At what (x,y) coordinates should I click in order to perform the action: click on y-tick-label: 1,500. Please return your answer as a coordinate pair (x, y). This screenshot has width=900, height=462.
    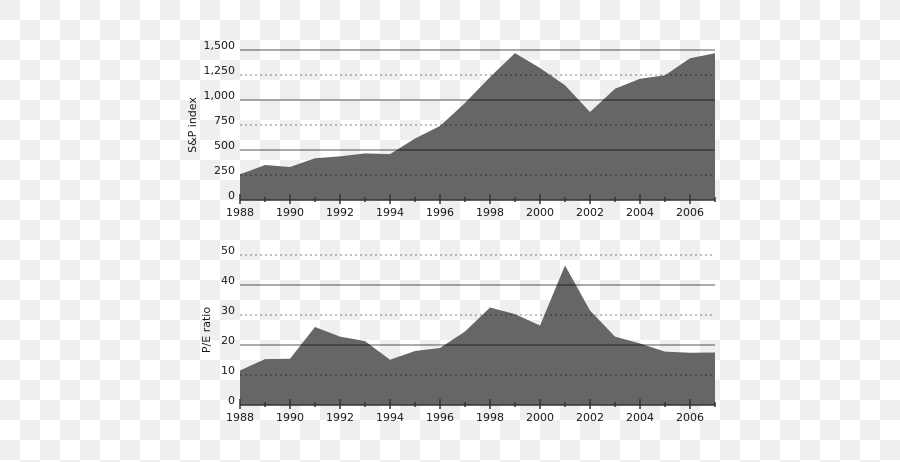
    Looking at the image, I should click on (220, 45).